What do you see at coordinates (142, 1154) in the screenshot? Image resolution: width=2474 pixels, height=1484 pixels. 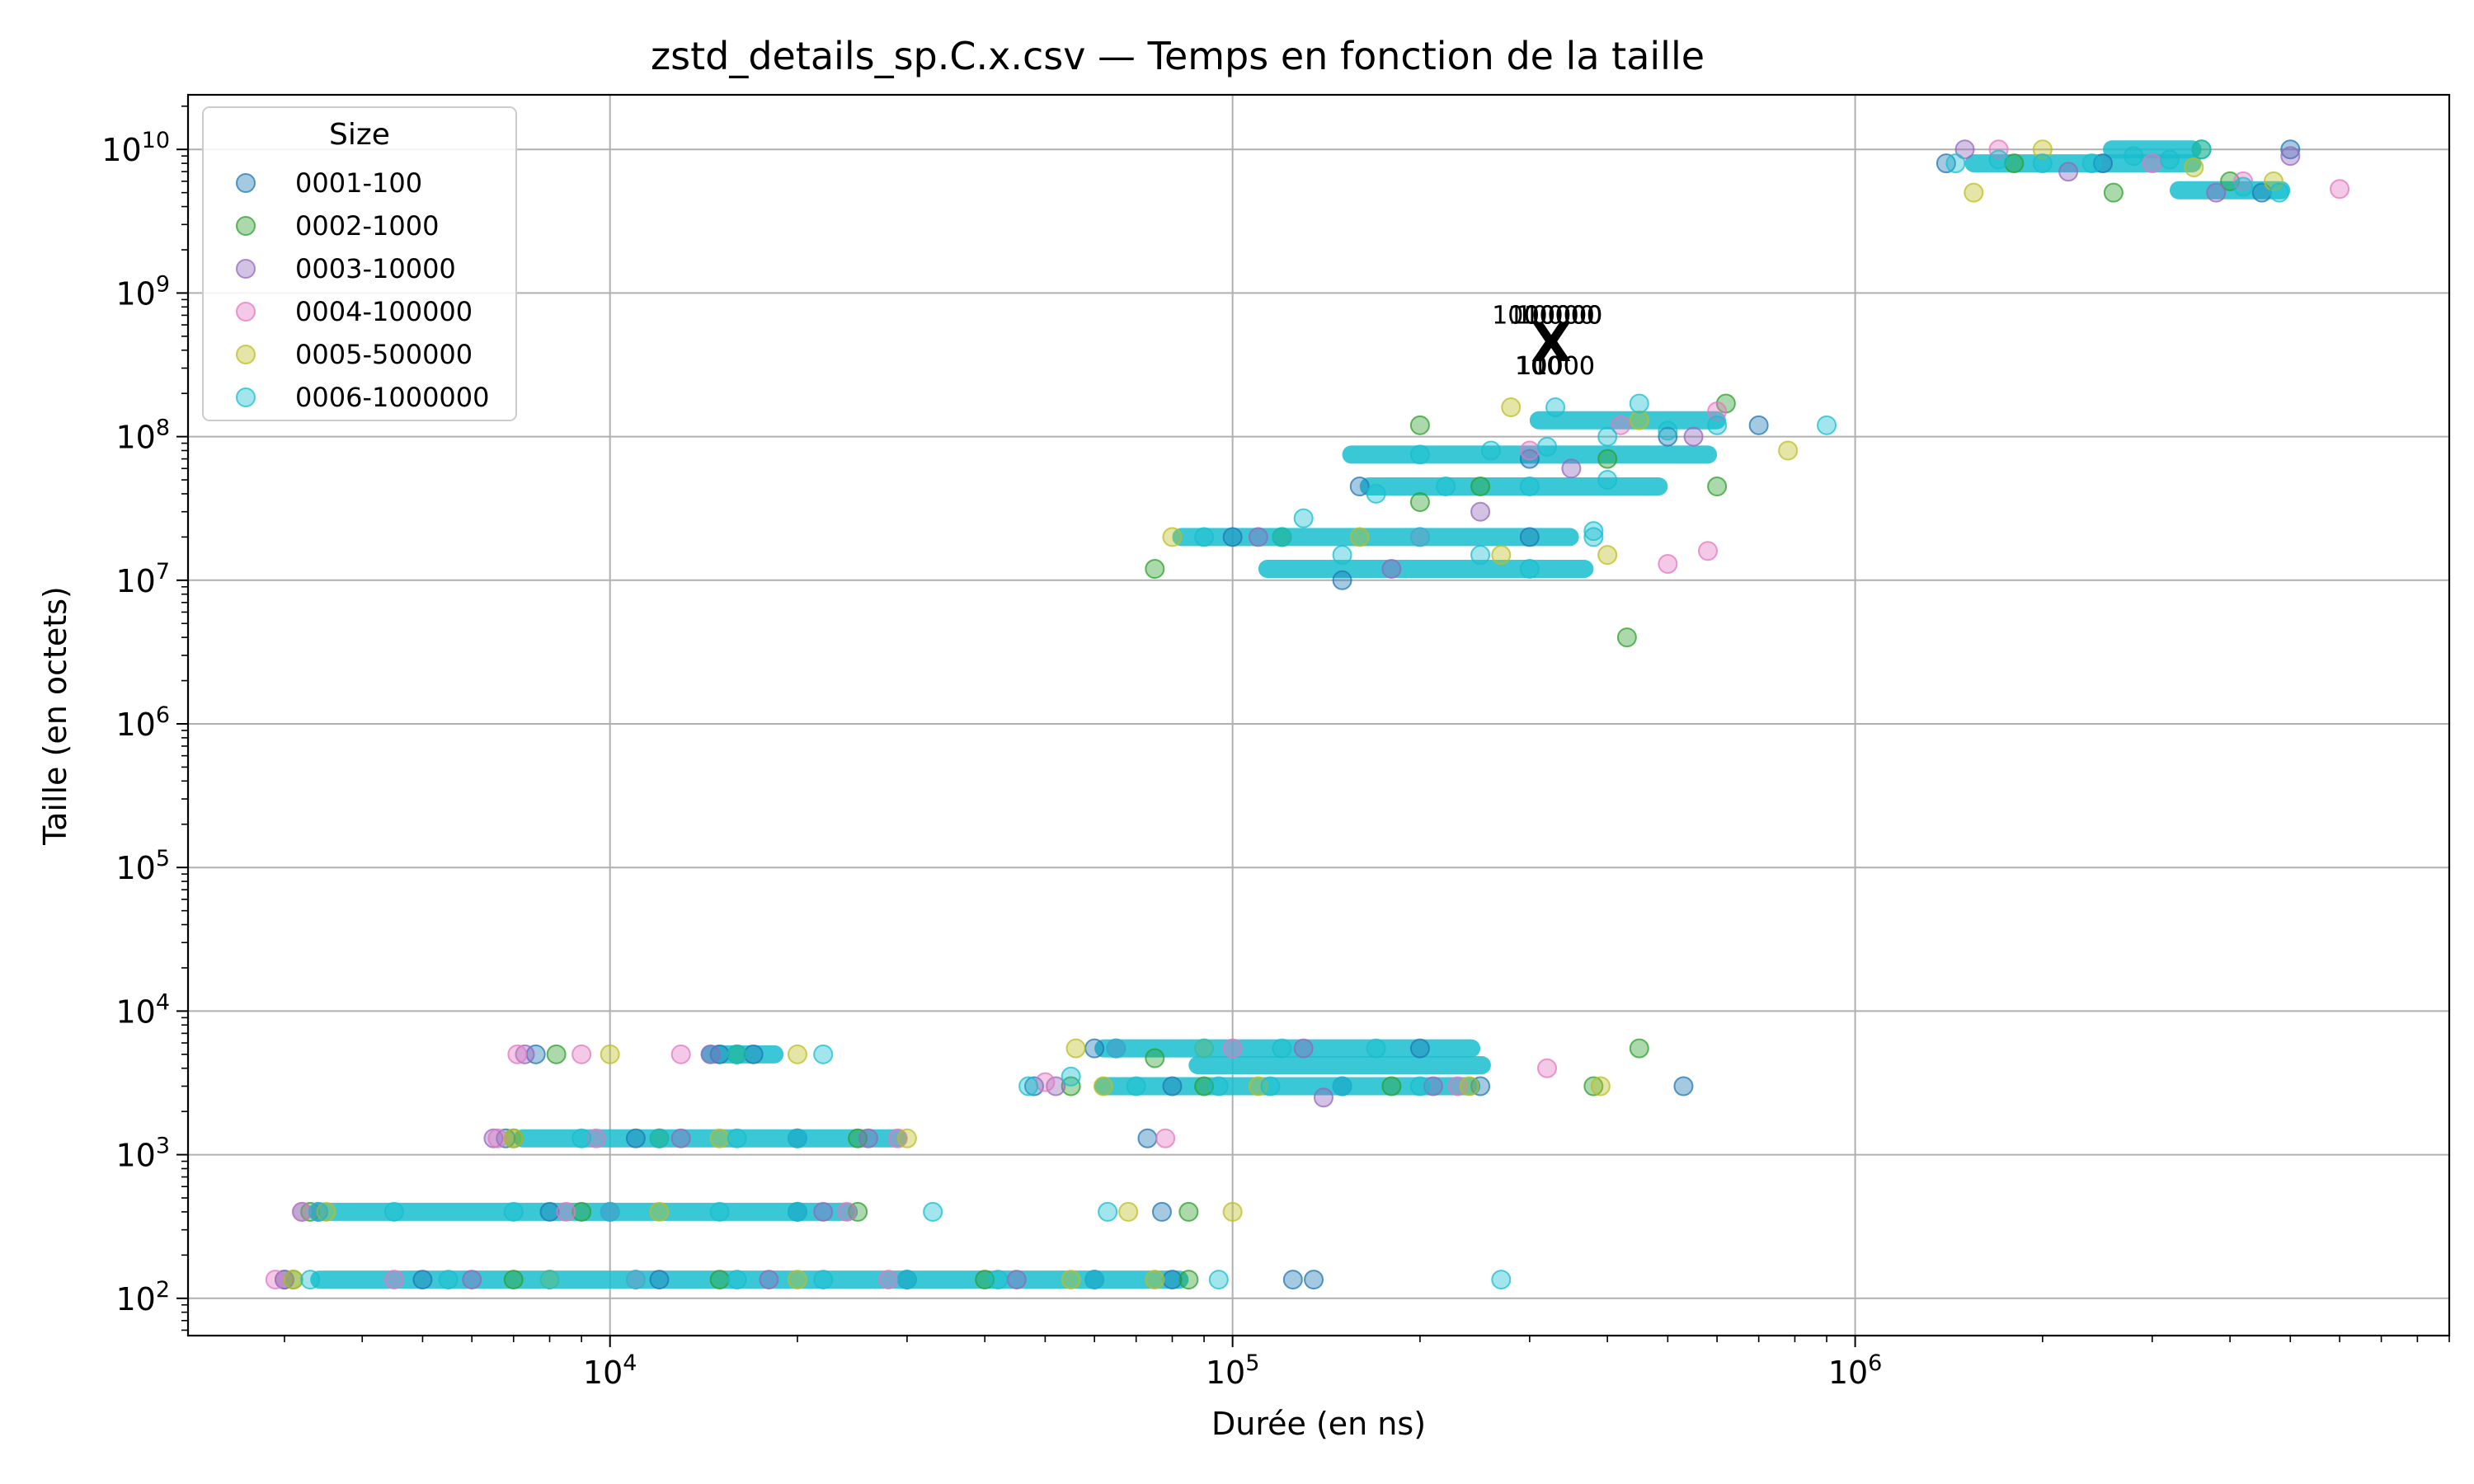 I see `y-tick-label: 103` at bounding box center [142, 1154].